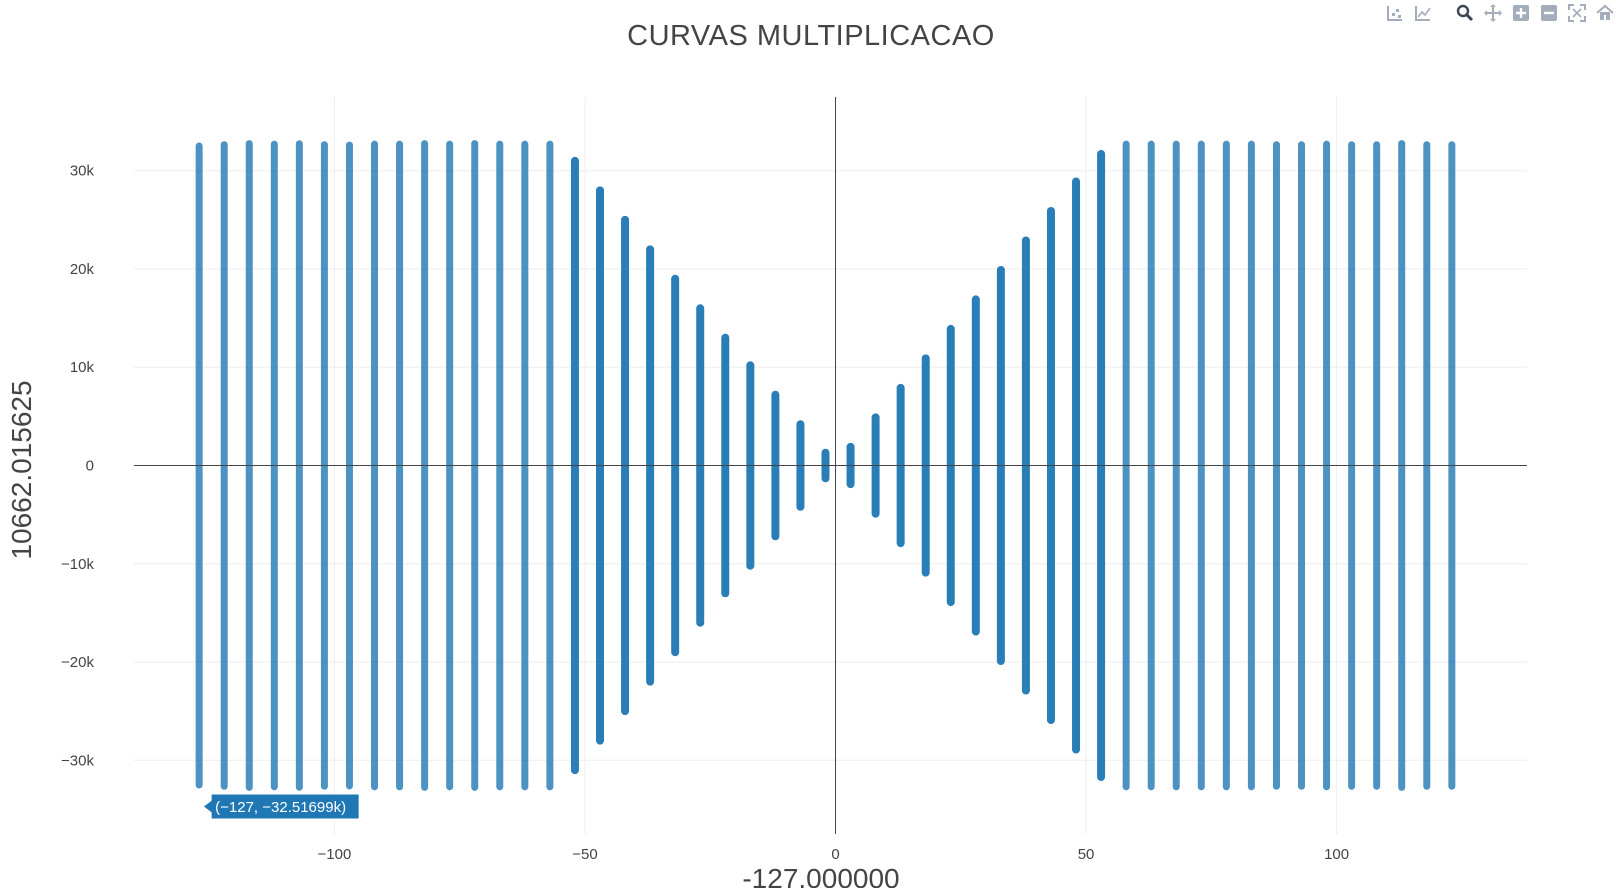 The width and height of the screenshot is (1616, 888). I want to click on home-icon, so click(1605, 13).